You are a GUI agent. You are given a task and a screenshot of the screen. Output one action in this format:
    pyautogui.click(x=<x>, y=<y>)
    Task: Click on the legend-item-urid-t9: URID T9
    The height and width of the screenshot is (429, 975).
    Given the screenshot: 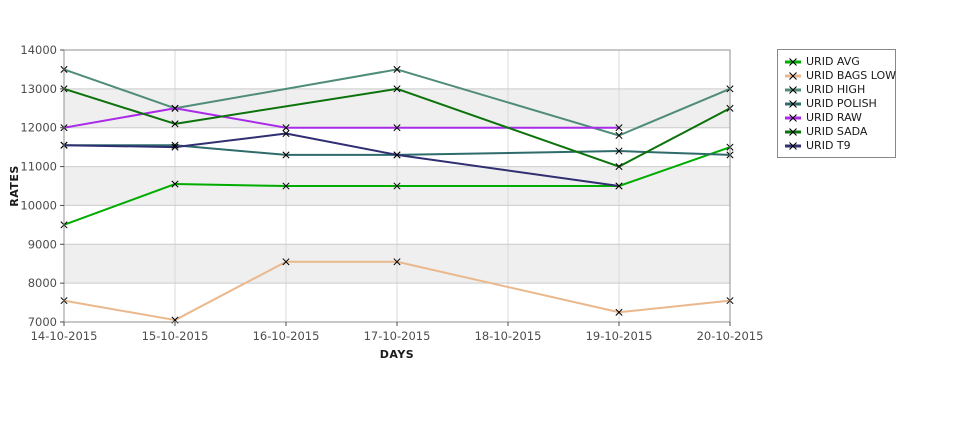 What is the action you would take?
    pyautogui.click(x=836, y=146)
    